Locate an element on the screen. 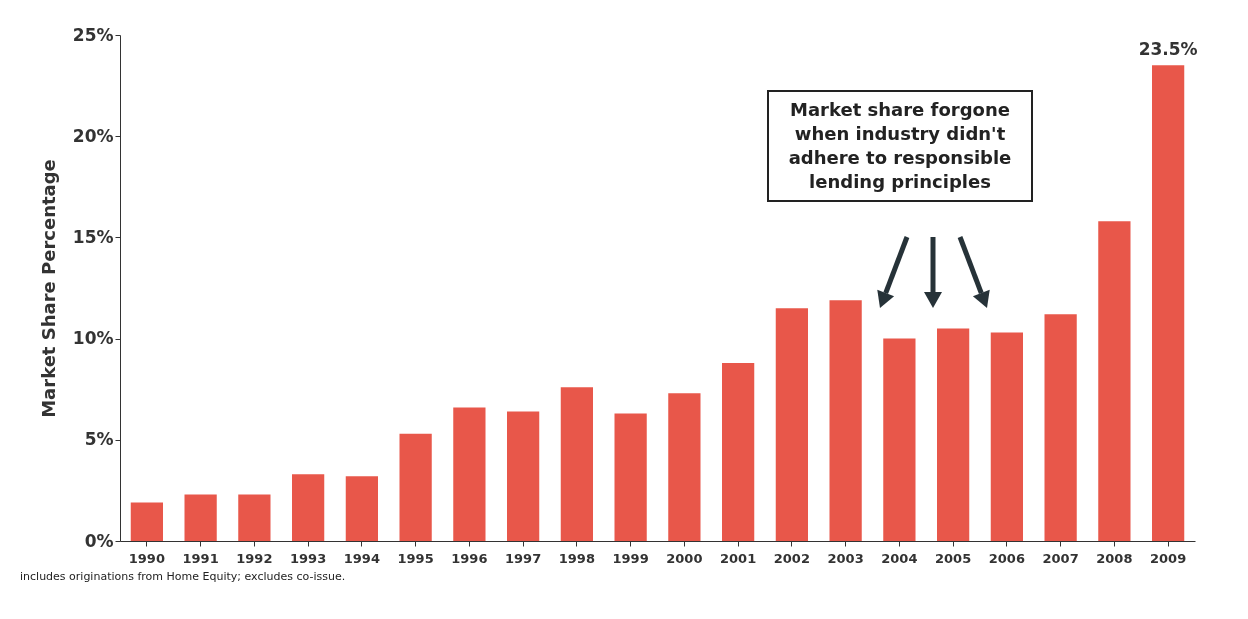 This screenshot has width=1248, height=619. x-tick-label: 2007 is located at coordinates (1060, 558).